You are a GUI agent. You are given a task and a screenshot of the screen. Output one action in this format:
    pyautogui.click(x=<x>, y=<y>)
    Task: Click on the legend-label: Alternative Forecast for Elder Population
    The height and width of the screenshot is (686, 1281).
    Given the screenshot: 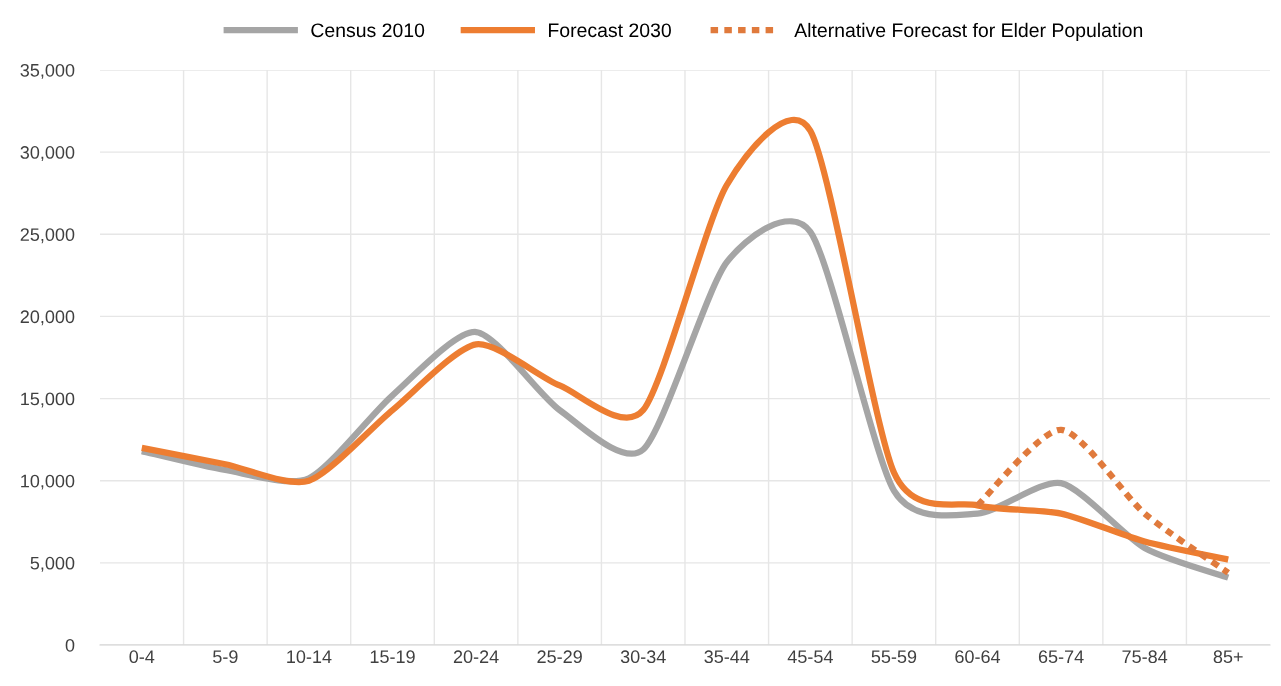 What is the action you would take?
    pyautogui.click(x=968, y=31)
    